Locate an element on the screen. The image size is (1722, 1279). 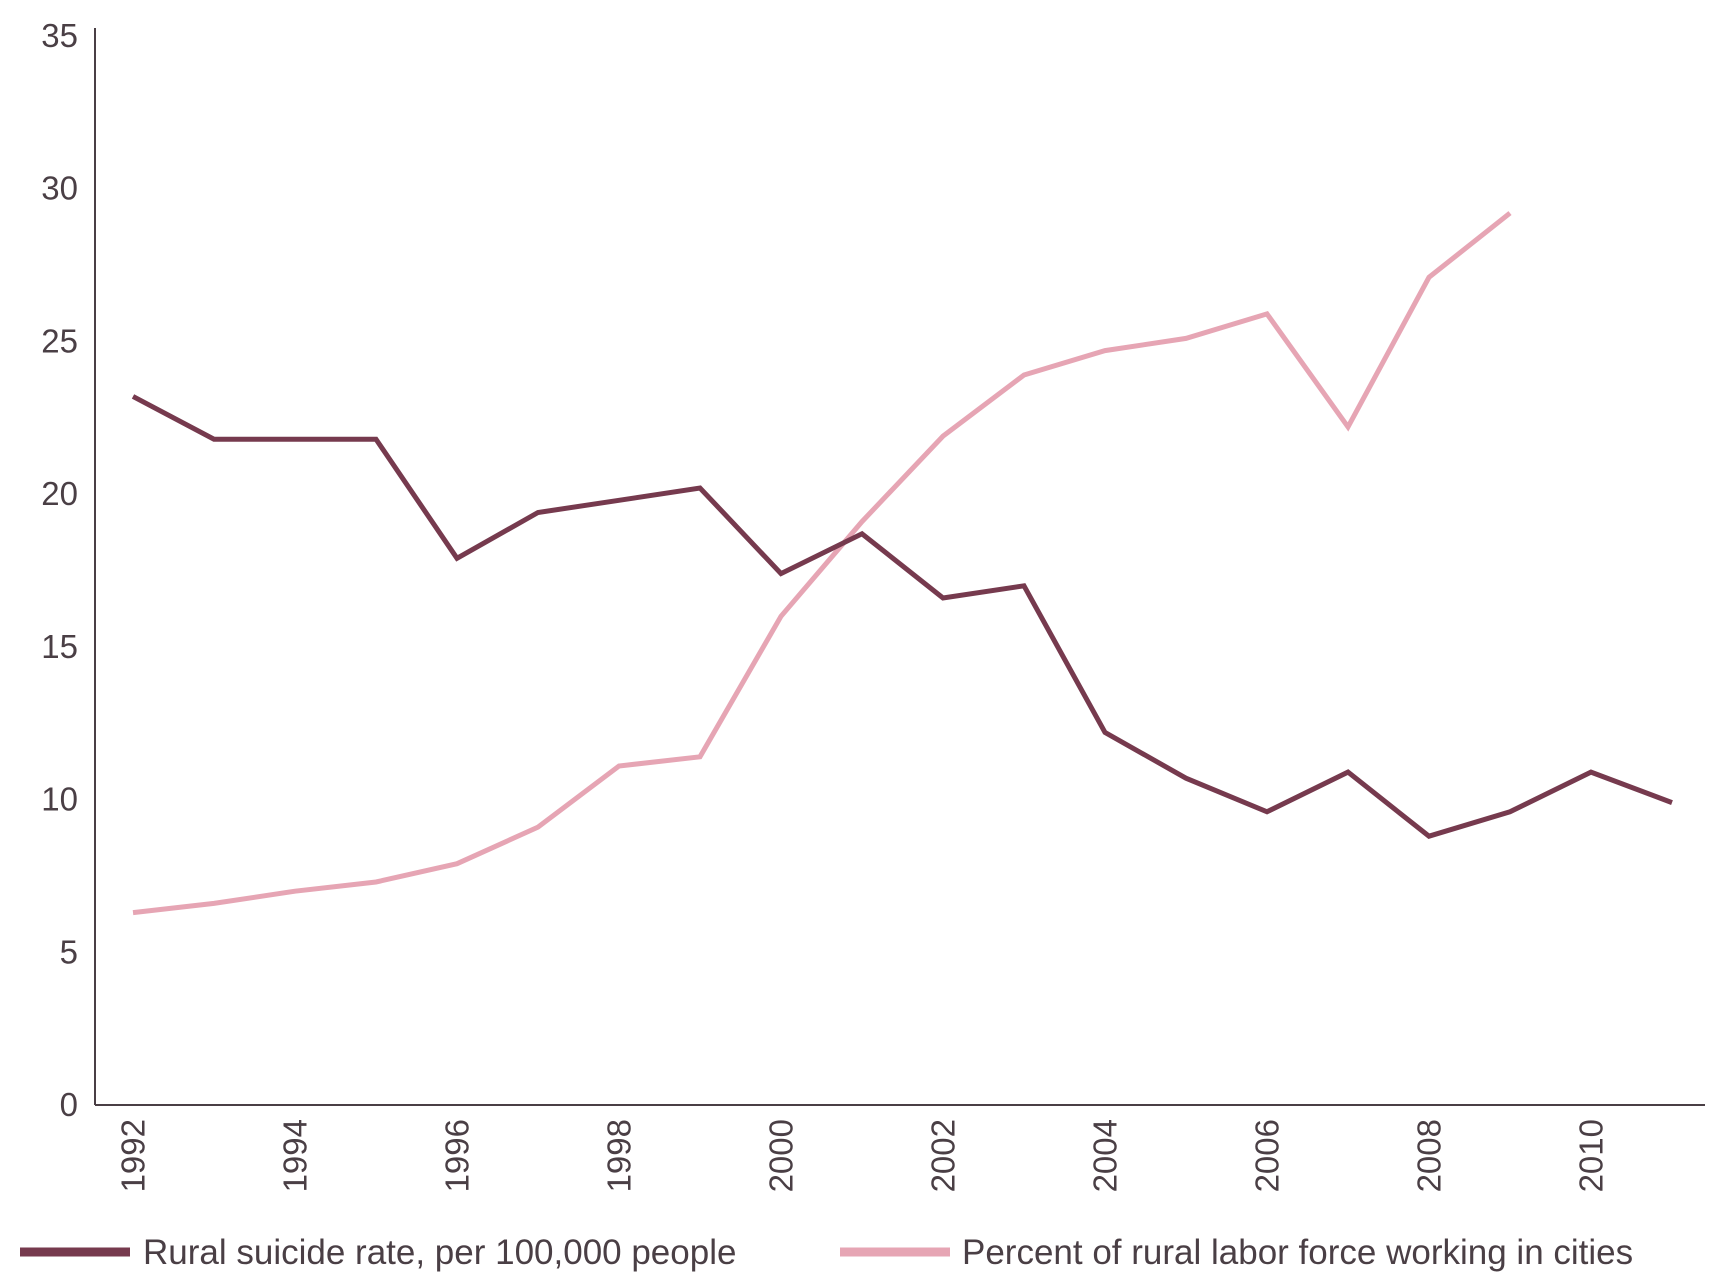
x-tick-label-2008: 2008 is located at coordinates (1429, 1155).